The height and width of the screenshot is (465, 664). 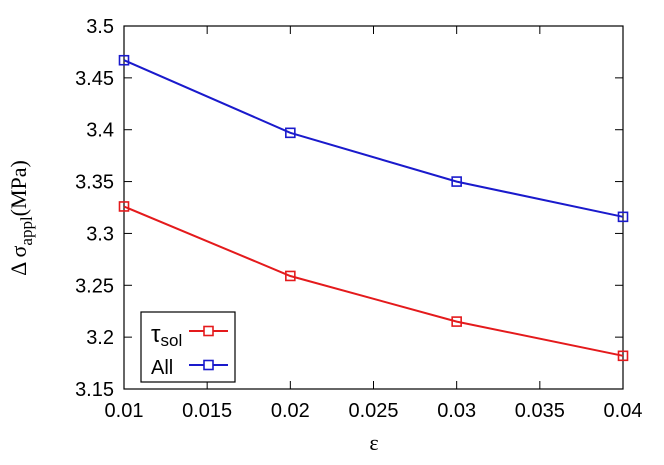 What do you see at coordinates (208, 331) in the screenshot?
I see `legend-marker-tau-sol` at bounding box center [208, 331].